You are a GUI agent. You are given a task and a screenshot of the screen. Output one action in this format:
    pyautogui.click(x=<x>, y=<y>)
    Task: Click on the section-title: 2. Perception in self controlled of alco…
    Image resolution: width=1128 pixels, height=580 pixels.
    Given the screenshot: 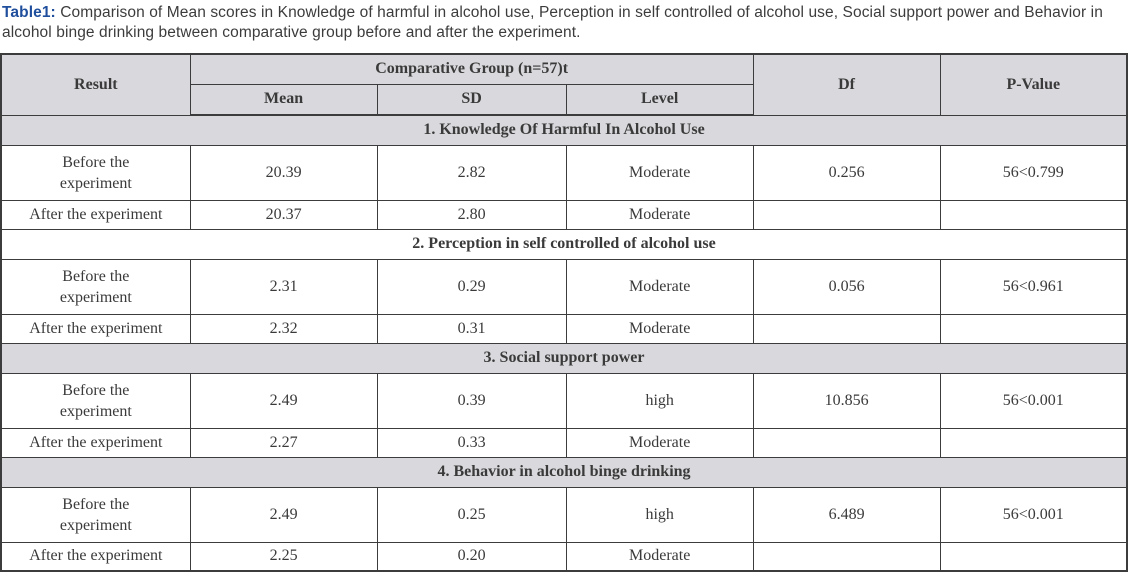 What is the action you would take?
    pyautogui.click(x=564, y=244)
    